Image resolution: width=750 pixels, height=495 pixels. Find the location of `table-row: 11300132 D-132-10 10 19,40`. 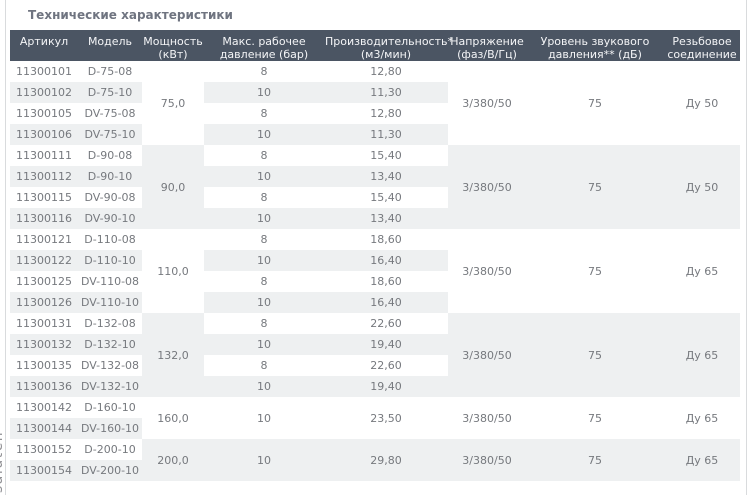

table-row: 11300132 D-132-10 10 19,40 is located at coordinates (375, 344).